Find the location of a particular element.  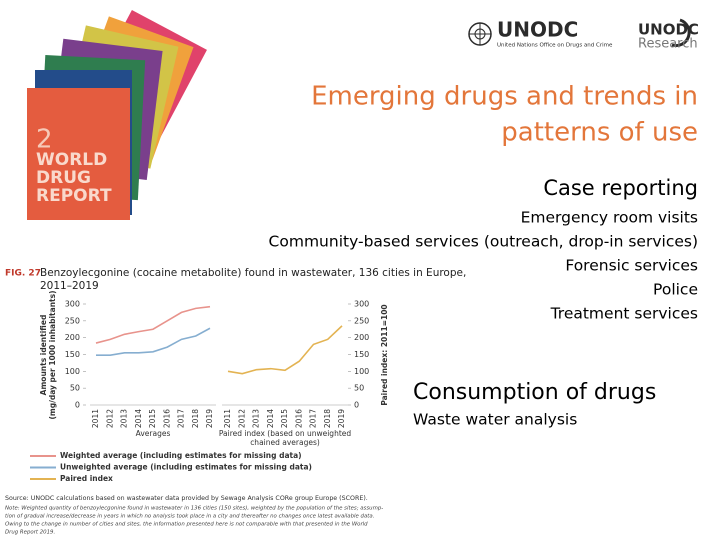

y2-tick-label: 150 is located at coordinates (361, 354).